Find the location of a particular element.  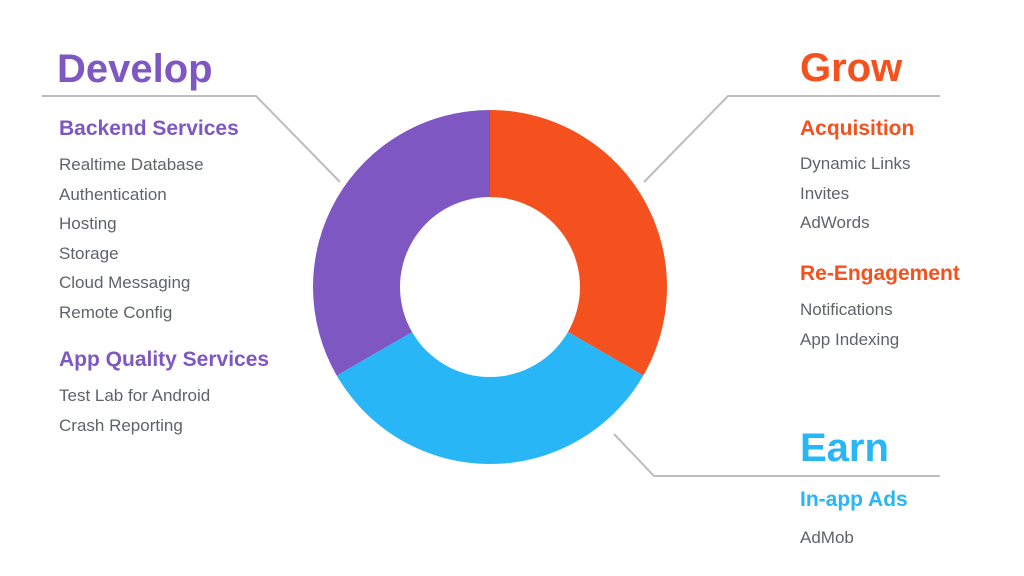

in-app-ads-list: AdMob is located at coordinates (827, 538).